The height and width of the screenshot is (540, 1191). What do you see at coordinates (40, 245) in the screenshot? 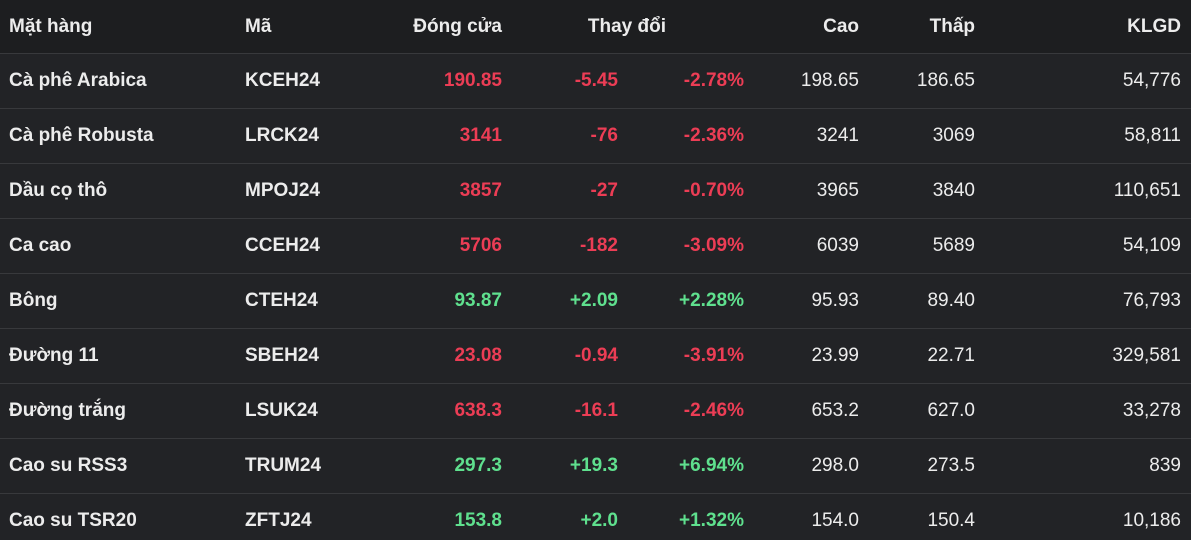
I see `cell: Ca cao` at bounding box center [40, 245].